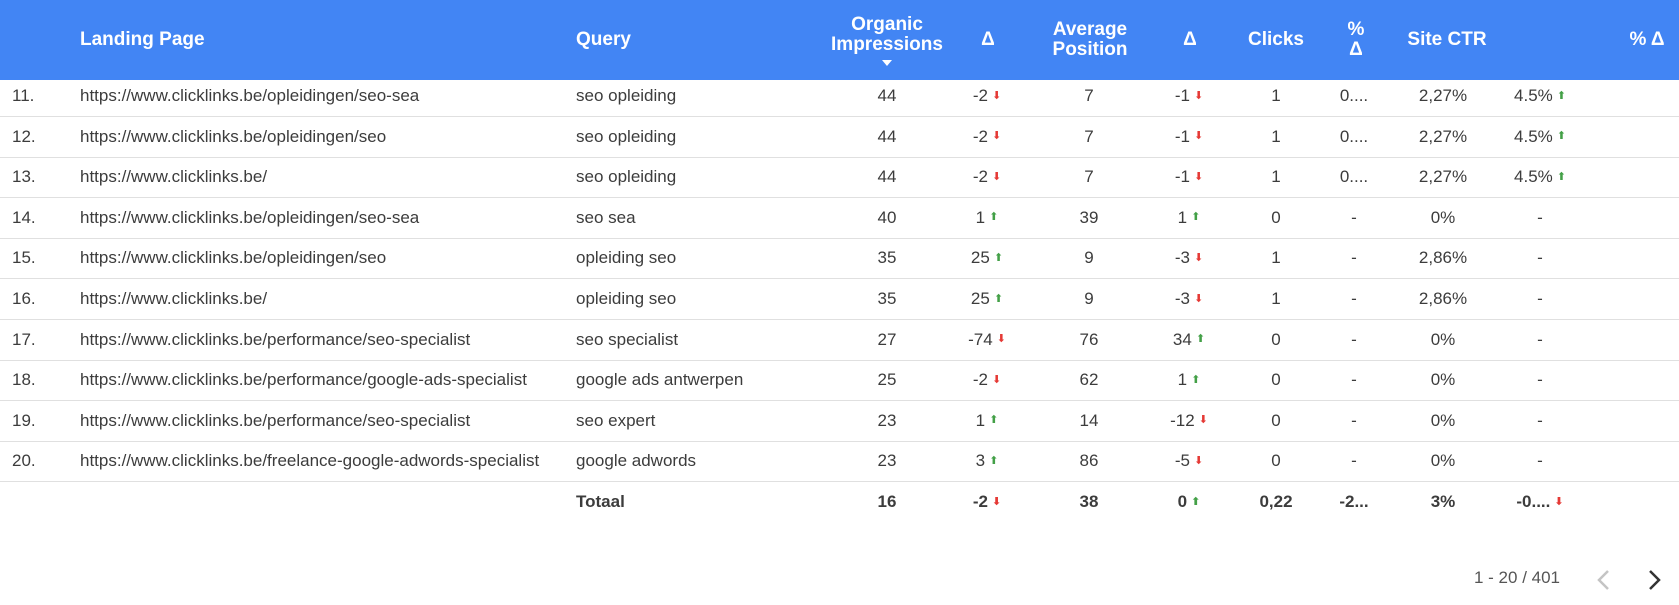 The height and width of the screenshot is (605, 1679). I want to click on chevron-left-icon, so click(1603, 580).